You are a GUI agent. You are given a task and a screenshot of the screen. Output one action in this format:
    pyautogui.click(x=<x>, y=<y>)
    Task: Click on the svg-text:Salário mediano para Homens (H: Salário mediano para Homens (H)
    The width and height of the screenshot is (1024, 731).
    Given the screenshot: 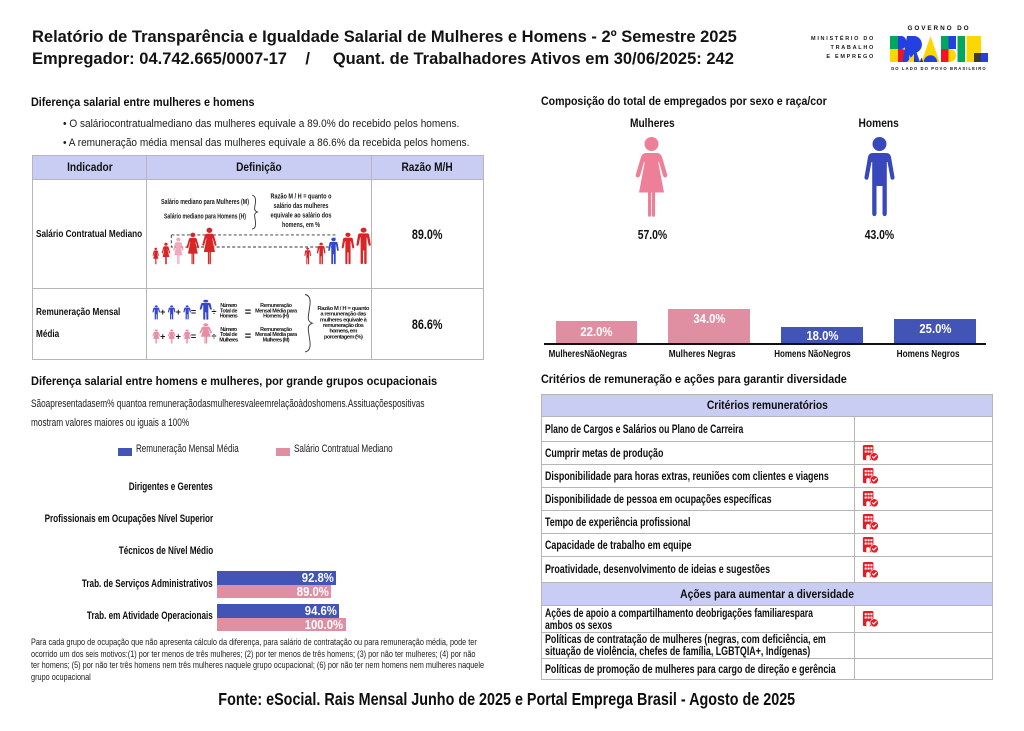 What is the action you would take?
    pyautogui.click(x=205, y=217)
    